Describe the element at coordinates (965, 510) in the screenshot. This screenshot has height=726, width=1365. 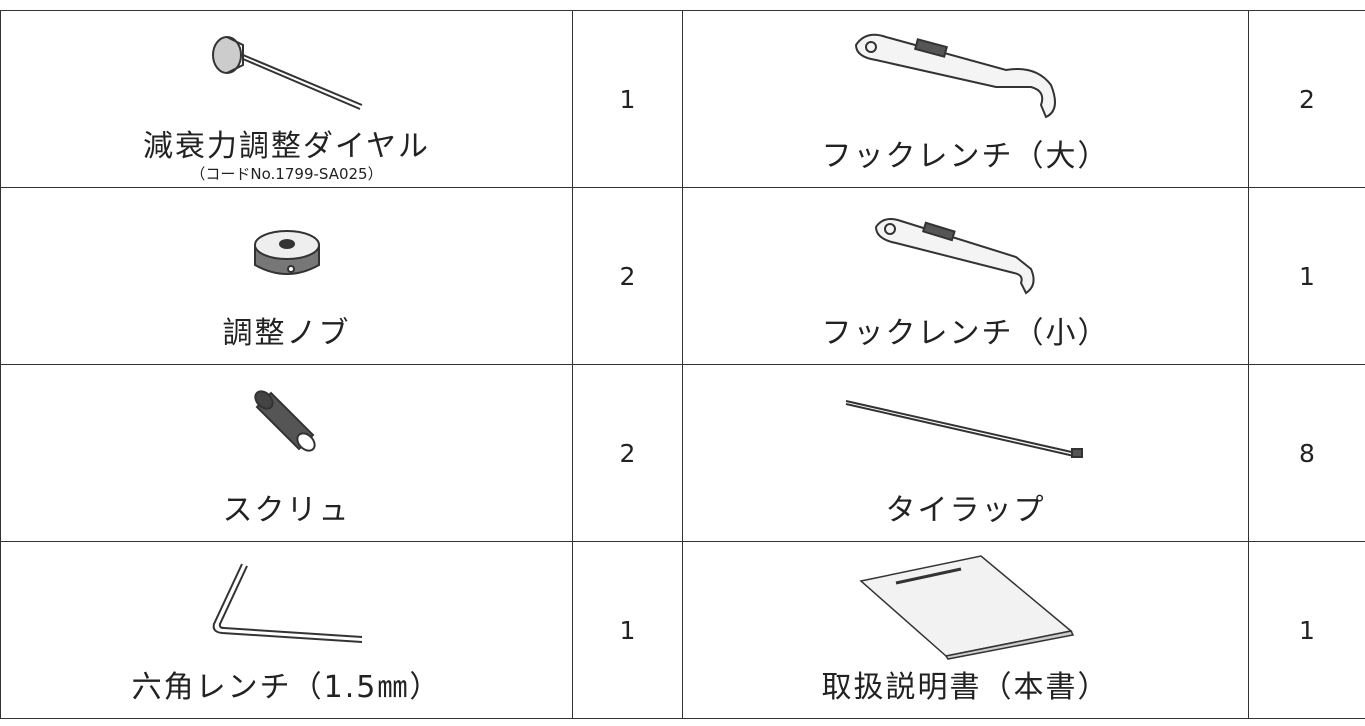
I see `item-name: タイラップ` at that location.